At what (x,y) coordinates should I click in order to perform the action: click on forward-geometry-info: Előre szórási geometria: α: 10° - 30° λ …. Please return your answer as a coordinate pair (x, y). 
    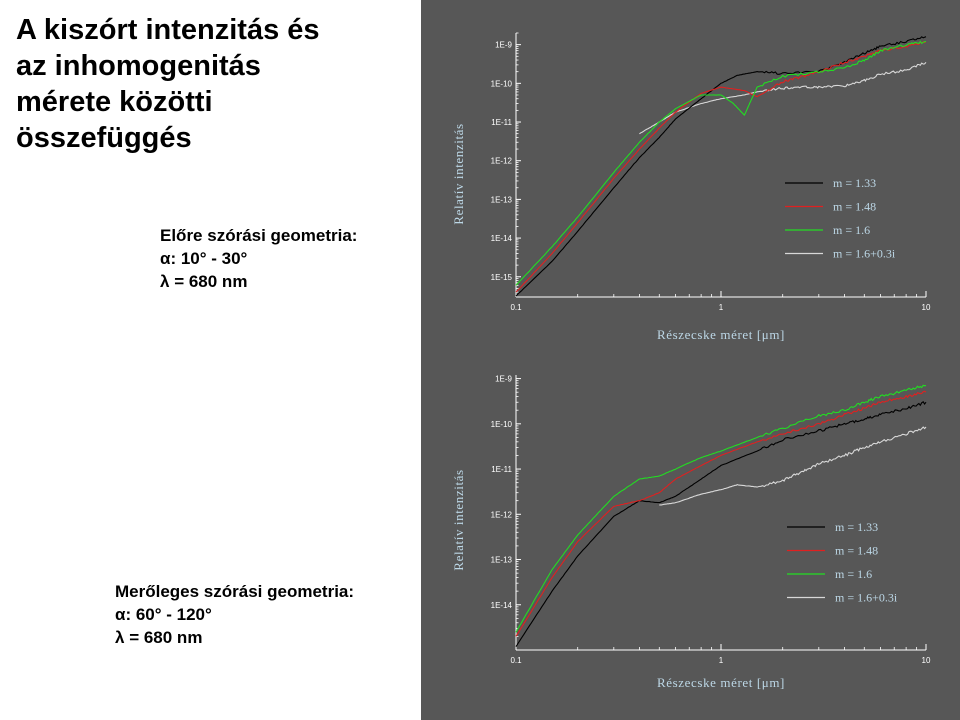
    Looking at the image, I should click on (258, 258).